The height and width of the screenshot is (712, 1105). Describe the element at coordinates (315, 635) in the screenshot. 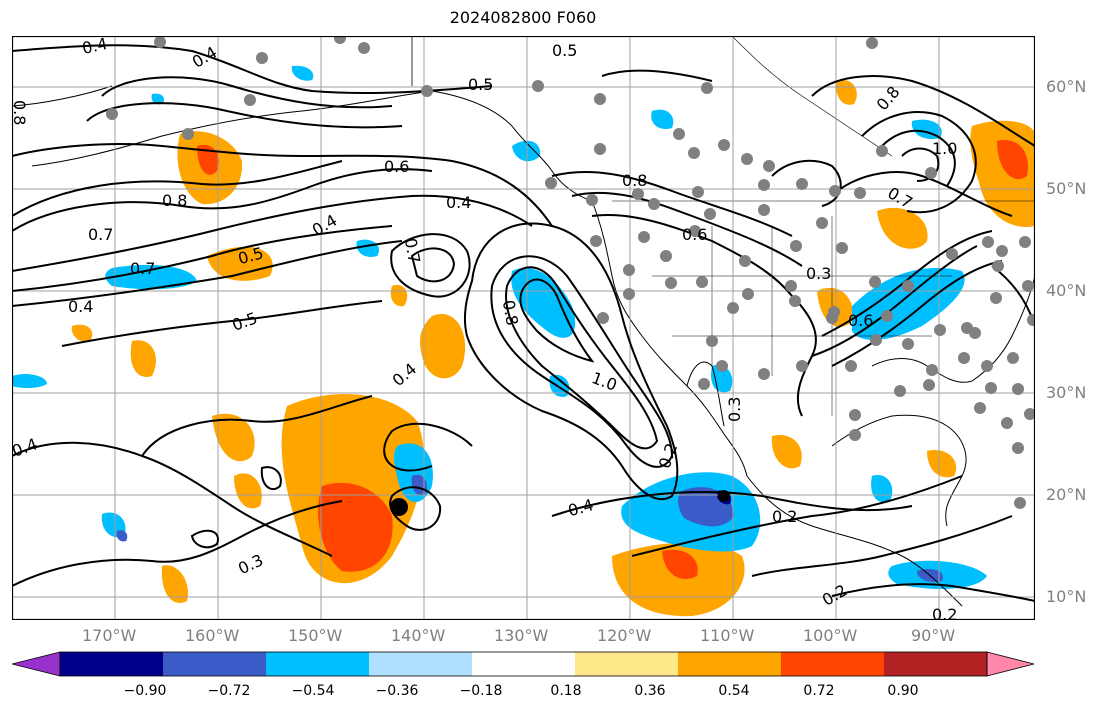

I see `lon-label: 150°W` at that location.